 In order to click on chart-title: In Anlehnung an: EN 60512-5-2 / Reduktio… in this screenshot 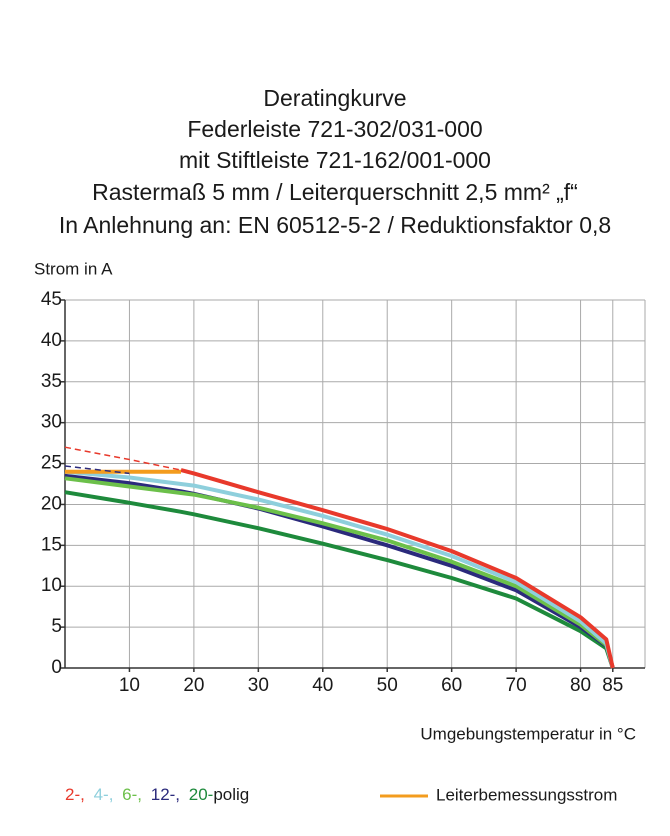, I will do `click(335, 225)`.